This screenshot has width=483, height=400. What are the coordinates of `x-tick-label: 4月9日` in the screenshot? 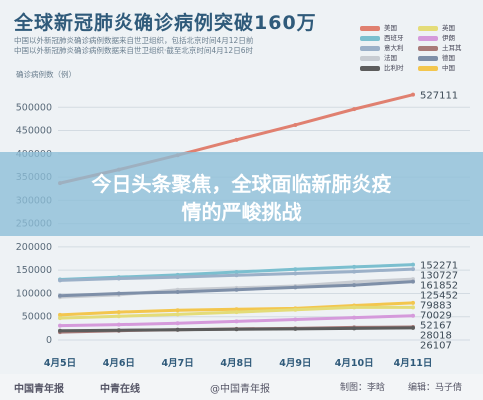 It's located at (295, 363).